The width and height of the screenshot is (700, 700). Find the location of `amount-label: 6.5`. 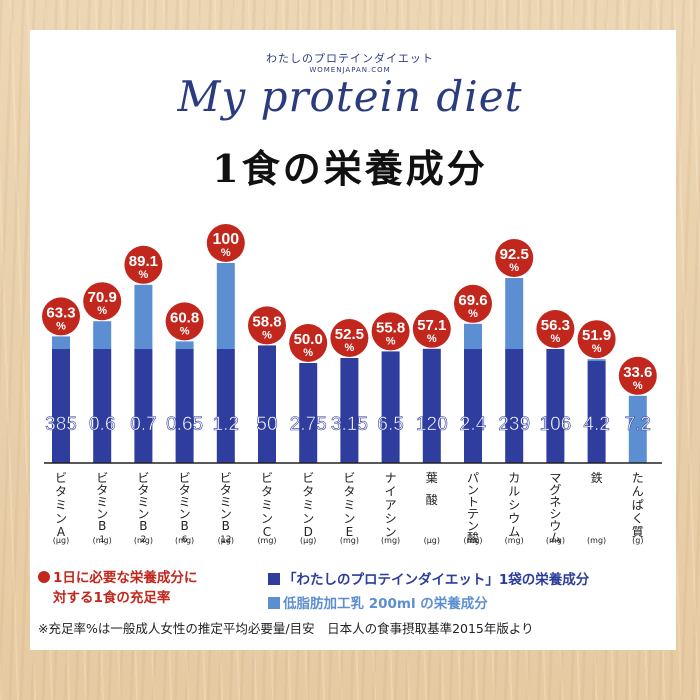

amount-label: 6.5 is located at coordinates (390, 424).